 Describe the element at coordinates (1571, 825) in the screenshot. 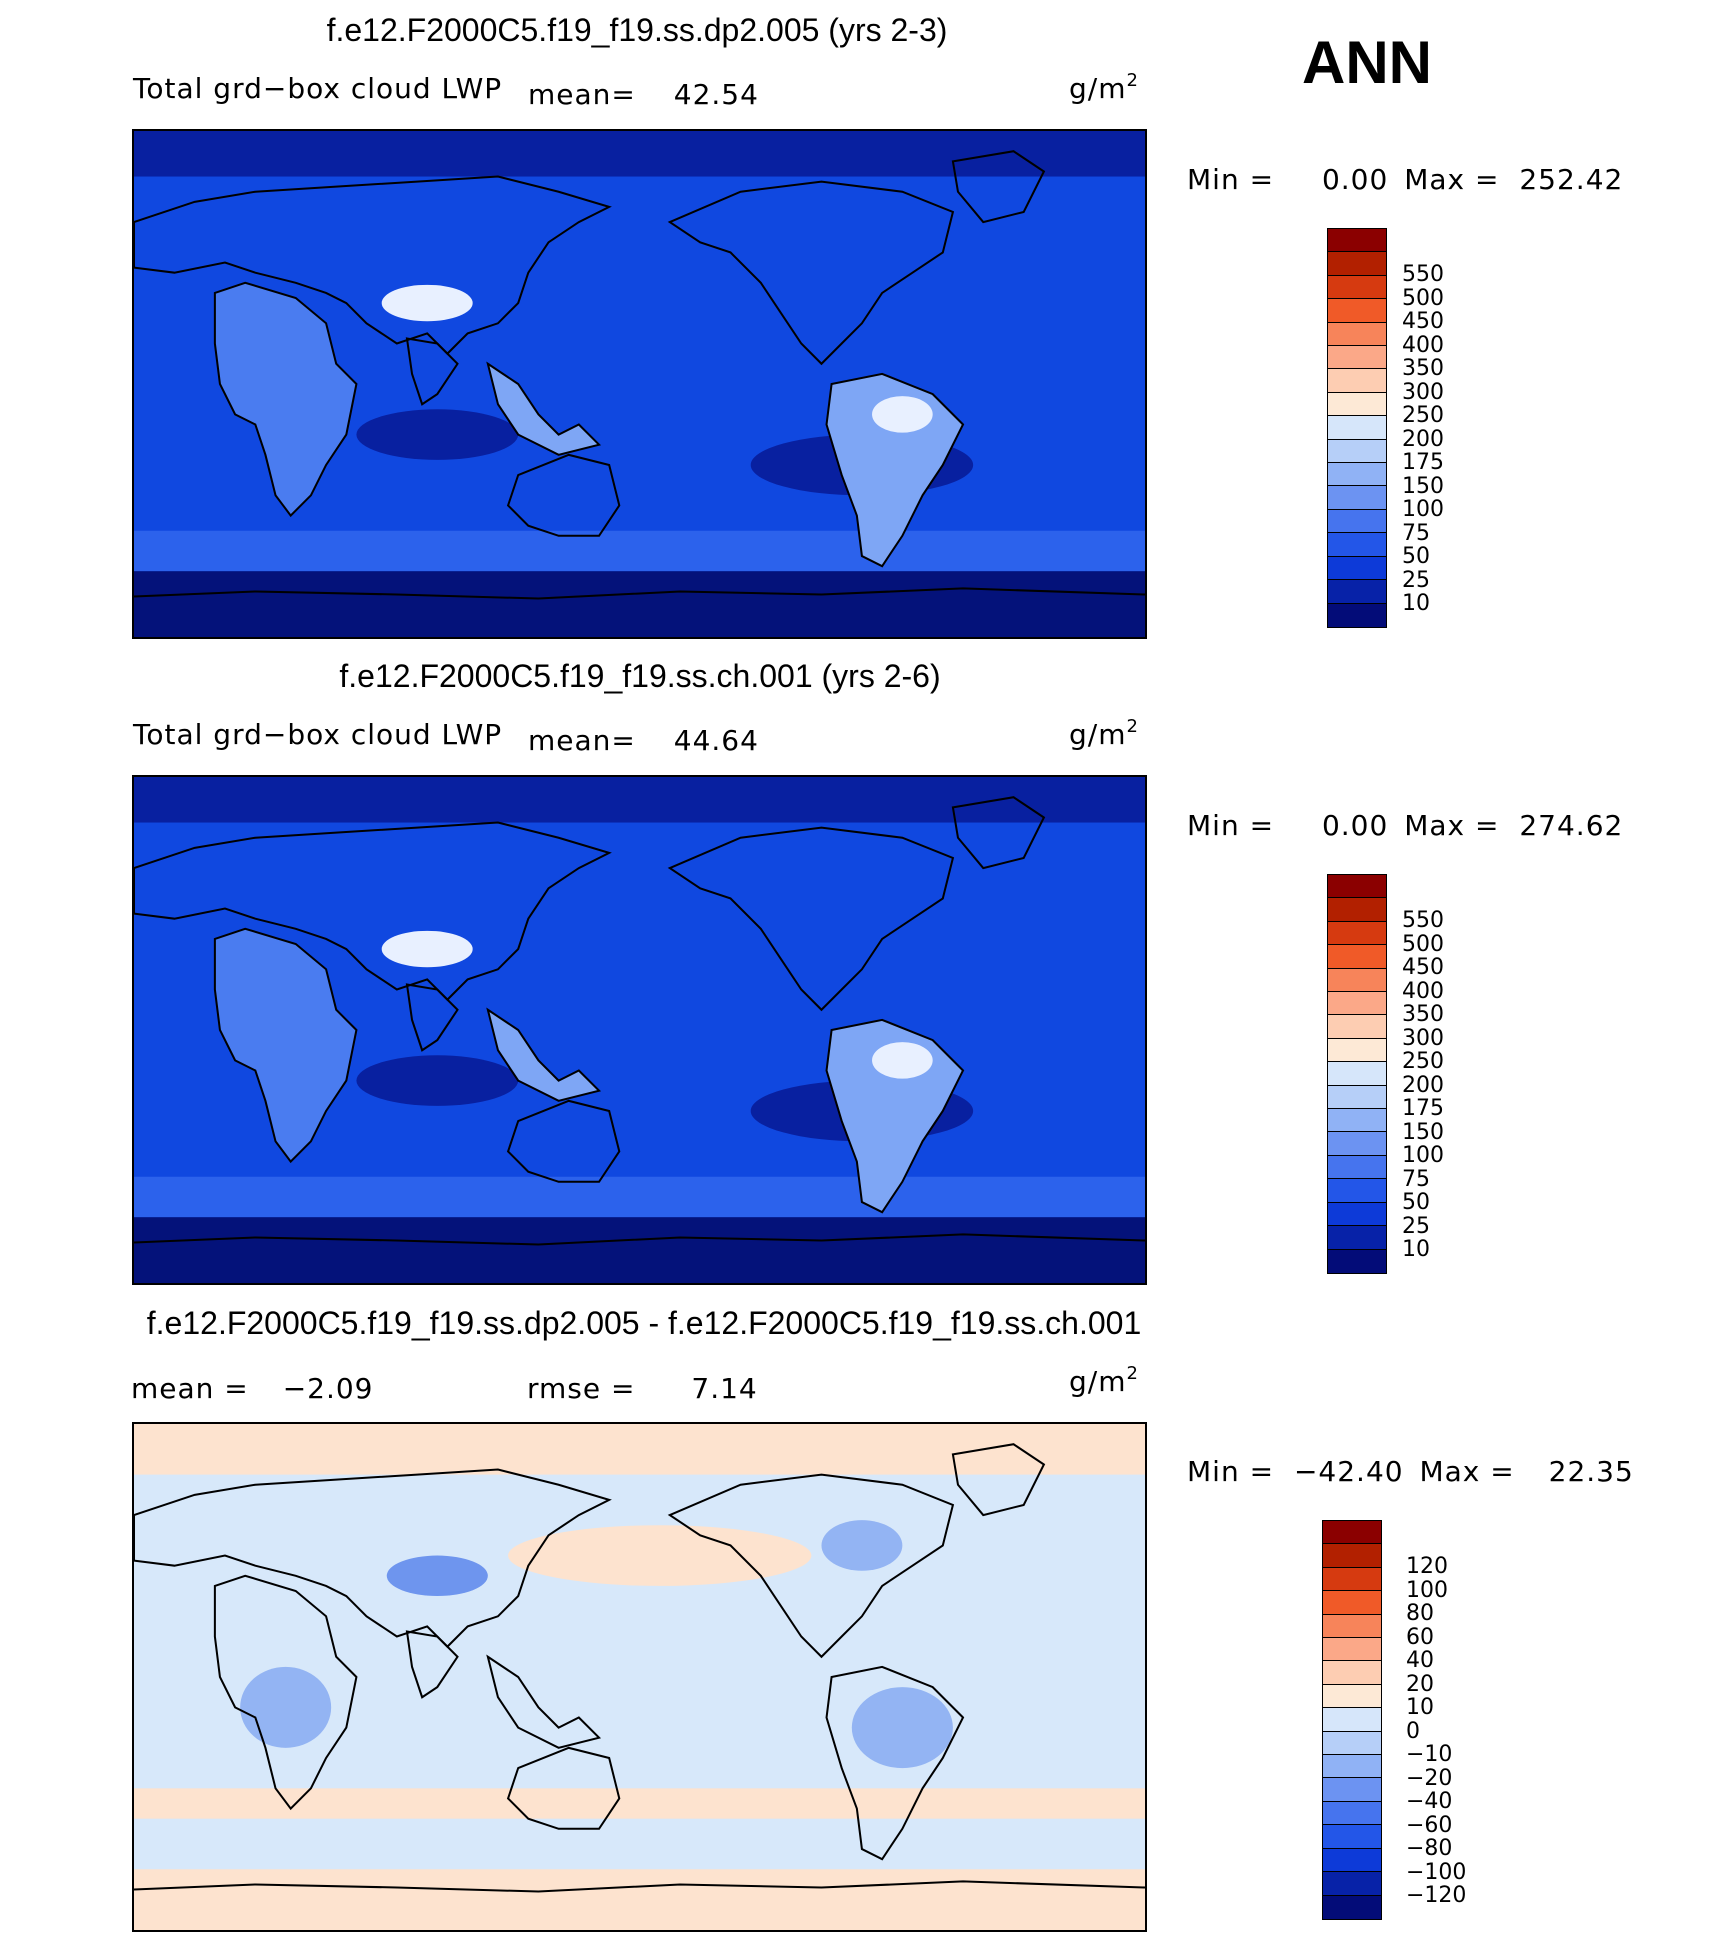

I see `panel2-max-value: 274.62` at that location.